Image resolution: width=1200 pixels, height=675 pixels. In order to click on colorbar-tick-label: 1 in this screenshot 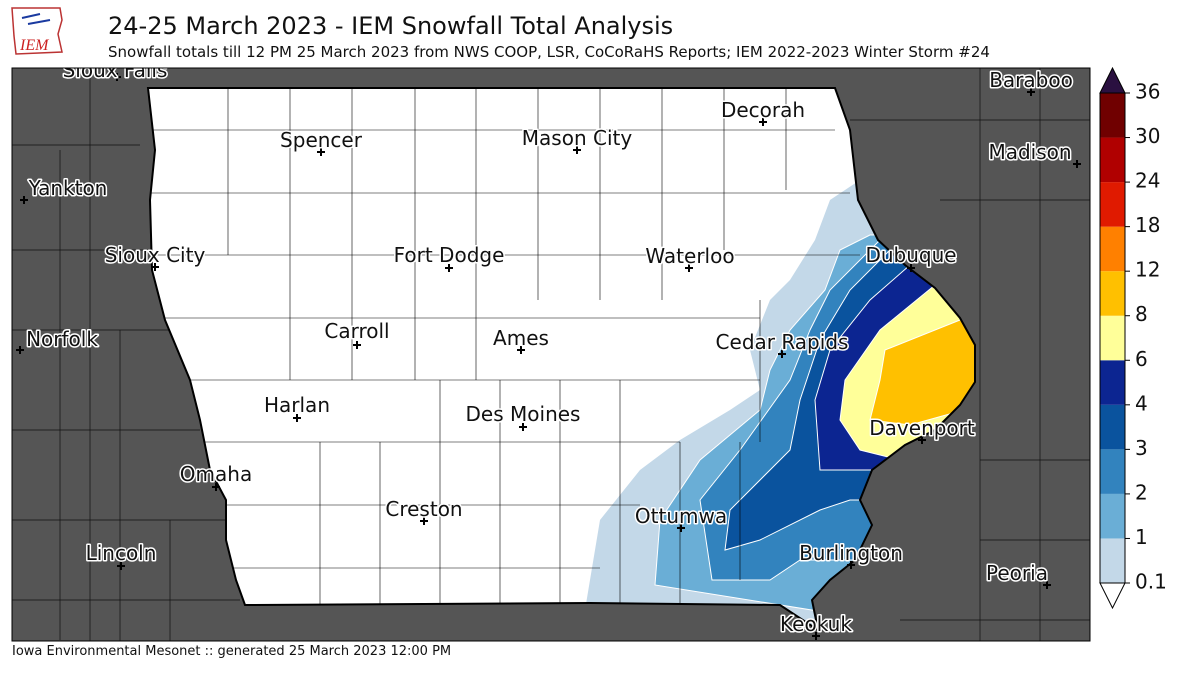, I will do `click(1141, 537)`.